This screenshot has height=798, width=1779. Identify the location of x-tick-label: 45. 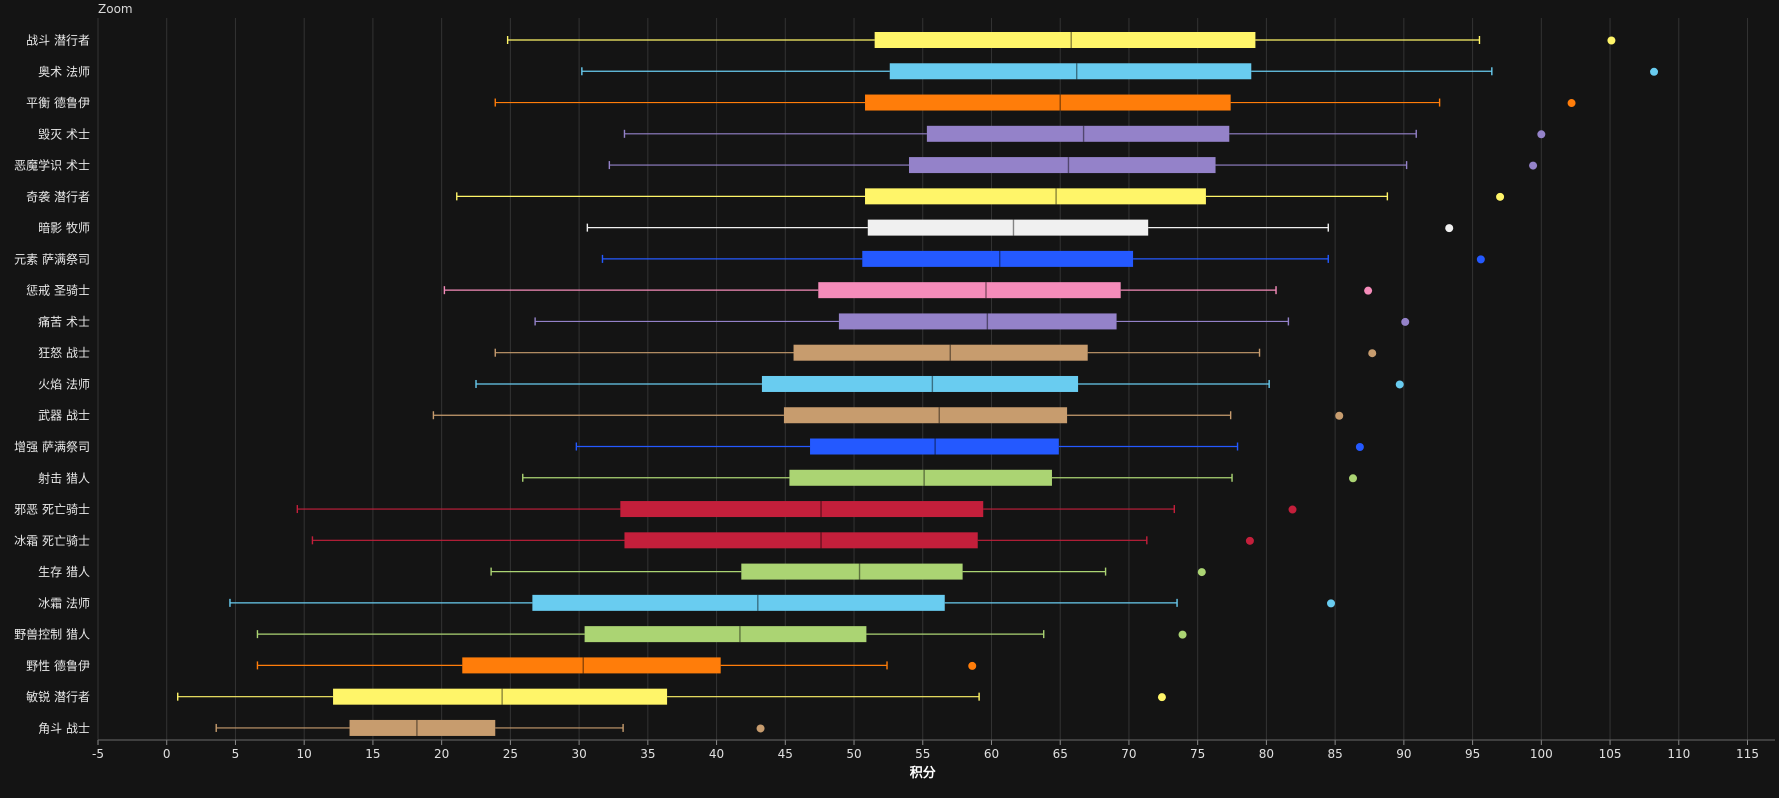
(785, 754).